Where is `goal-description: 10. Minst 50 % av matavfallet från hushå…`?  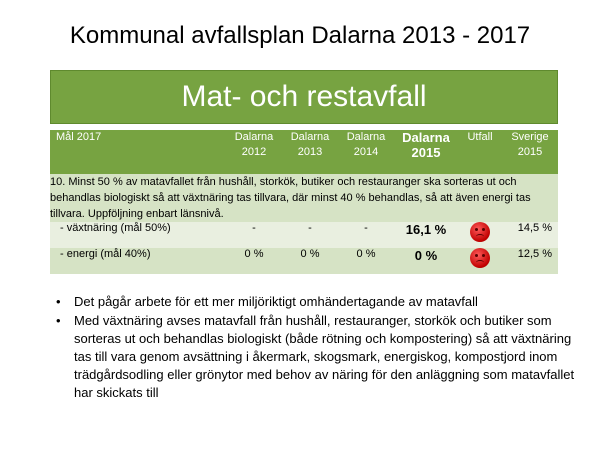
goal-description: 10. Minst 50 % av matavfallet från hushå… is located at coordinates (304, 198).